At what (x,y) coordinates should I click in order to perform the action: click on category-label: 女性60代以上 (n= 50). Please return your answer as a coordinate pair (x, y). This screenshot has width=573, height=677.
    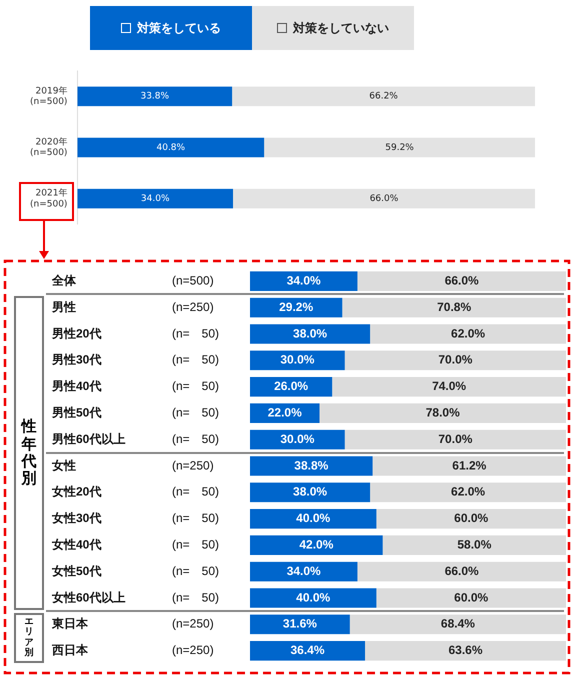
    Looking at the image, I should click on (136, 597).